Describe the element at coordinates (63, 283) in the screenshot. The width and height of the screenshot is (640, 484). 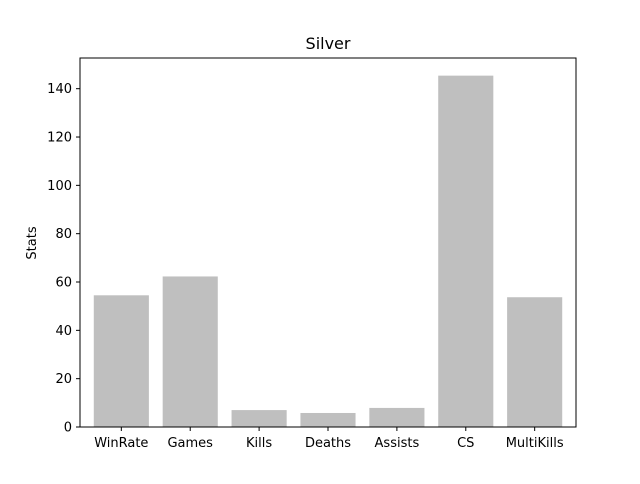
I see `y-tick-label: 60` at that location.